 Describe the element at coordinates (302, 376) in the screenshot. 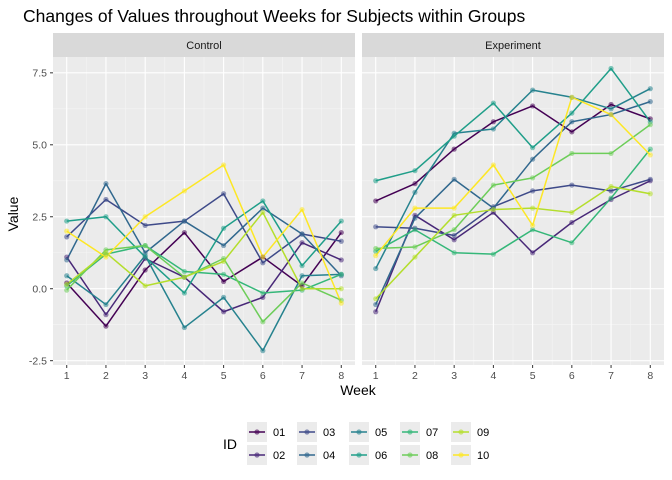

I see `x-tick-label: 7` at that location.